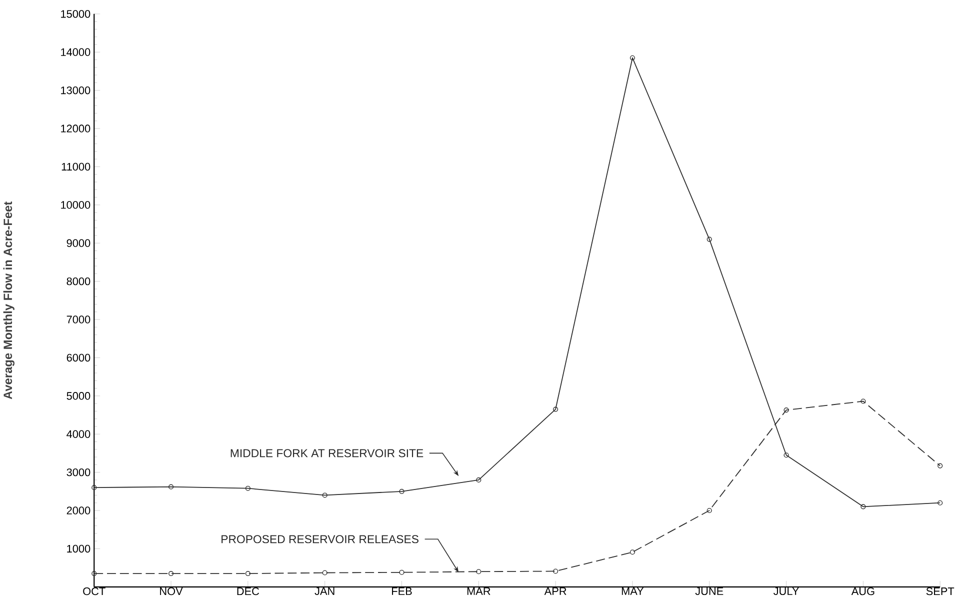 The width and height of the screenshot is (962, 601). Describe the element at coordinates (940, 592) in the screenshot. I see `x-tick-label: SEPT` at that location.